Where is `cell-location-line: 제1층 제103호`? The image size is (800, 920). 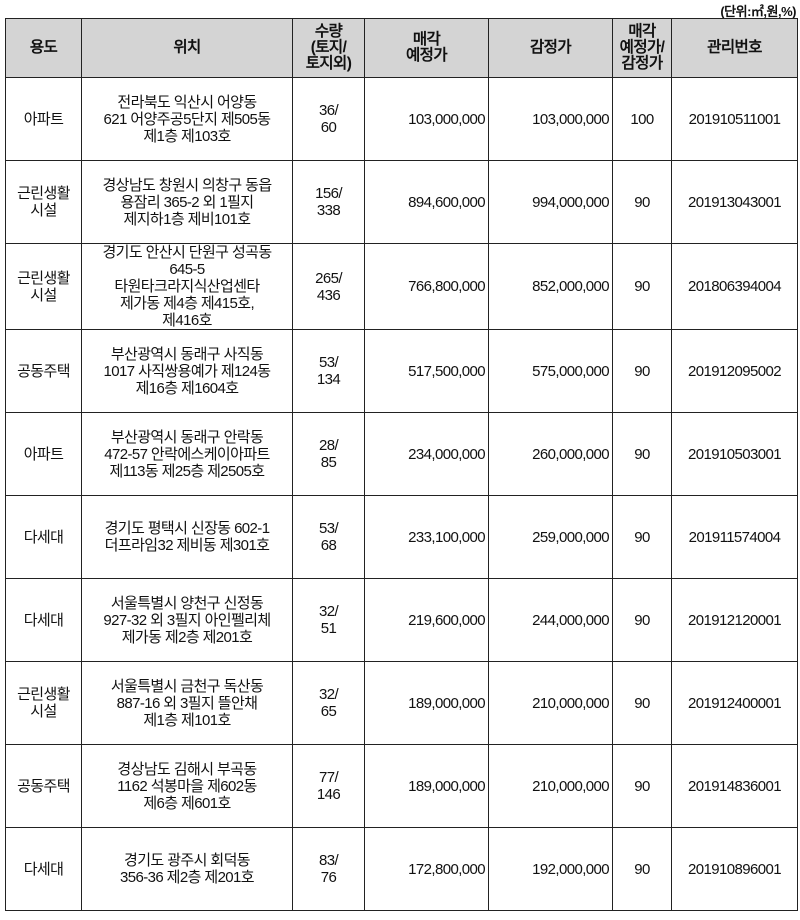 cell-location-line: 제1층 제103호 is located at coordinates (187, 136).